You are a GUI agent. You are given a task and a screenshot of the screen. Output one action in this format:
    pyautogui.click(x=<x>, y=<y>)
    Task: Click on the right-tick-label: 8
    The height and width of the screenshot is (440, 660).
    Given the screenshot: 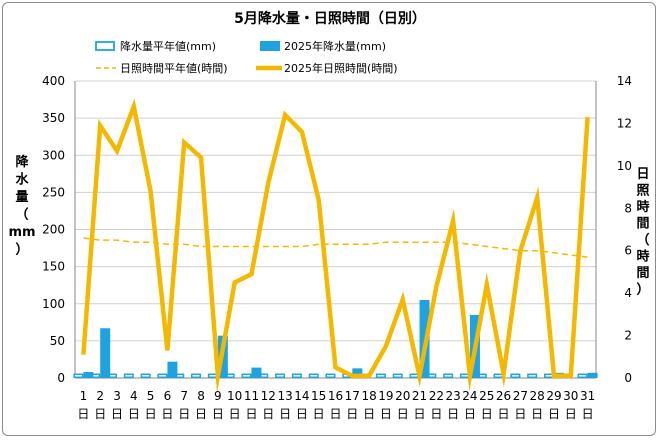 What is the action you would take?
    pyautogui.click(x=628, y=208)
    